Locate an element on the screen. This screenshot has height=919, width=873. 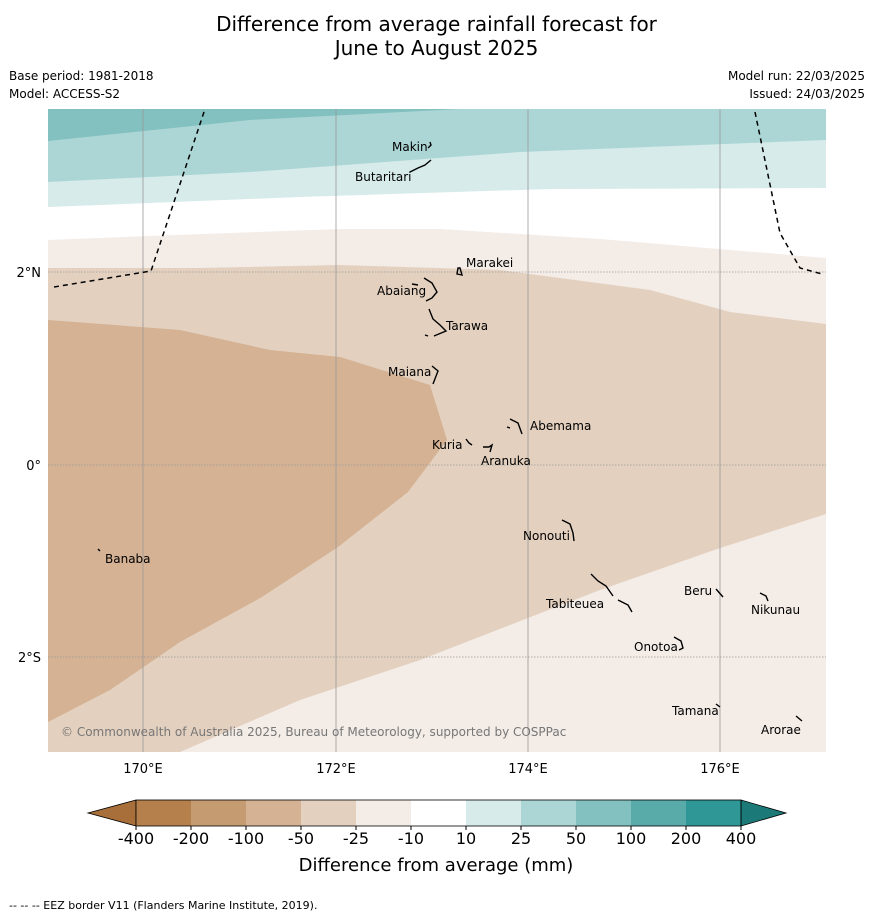
legend-tick-label: -25 is located at coordinates (356, 838).